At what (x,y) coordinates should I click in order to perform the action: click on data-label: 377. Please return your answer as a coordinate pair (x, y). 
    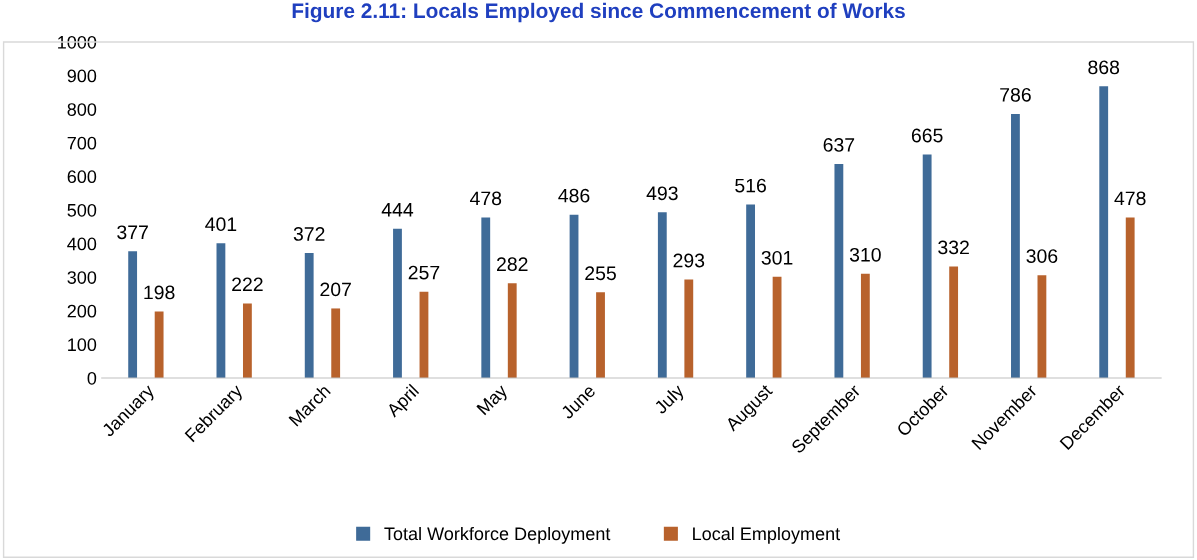
    Looking at the image, I should click on (132, 232).